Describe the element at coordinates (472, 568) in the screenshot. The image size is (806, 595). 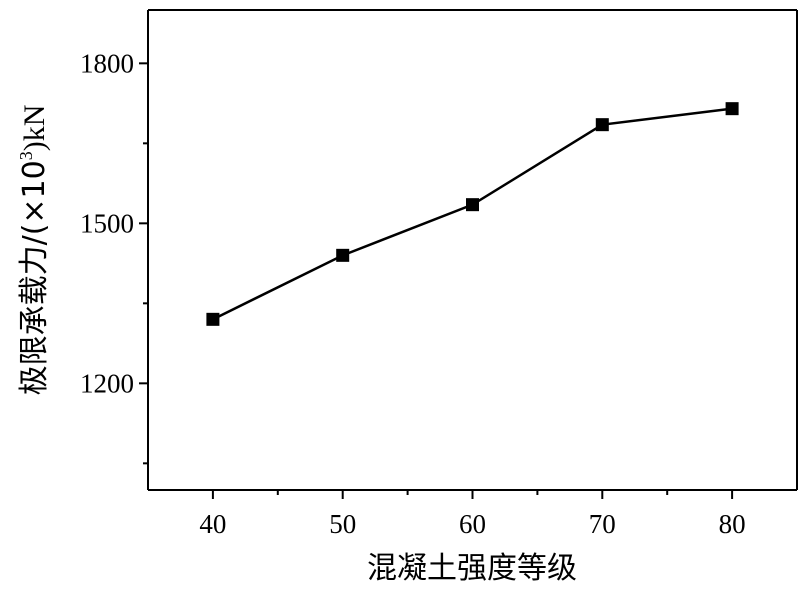
I see `x-axis-title: 混凝土强度等级` at that location.